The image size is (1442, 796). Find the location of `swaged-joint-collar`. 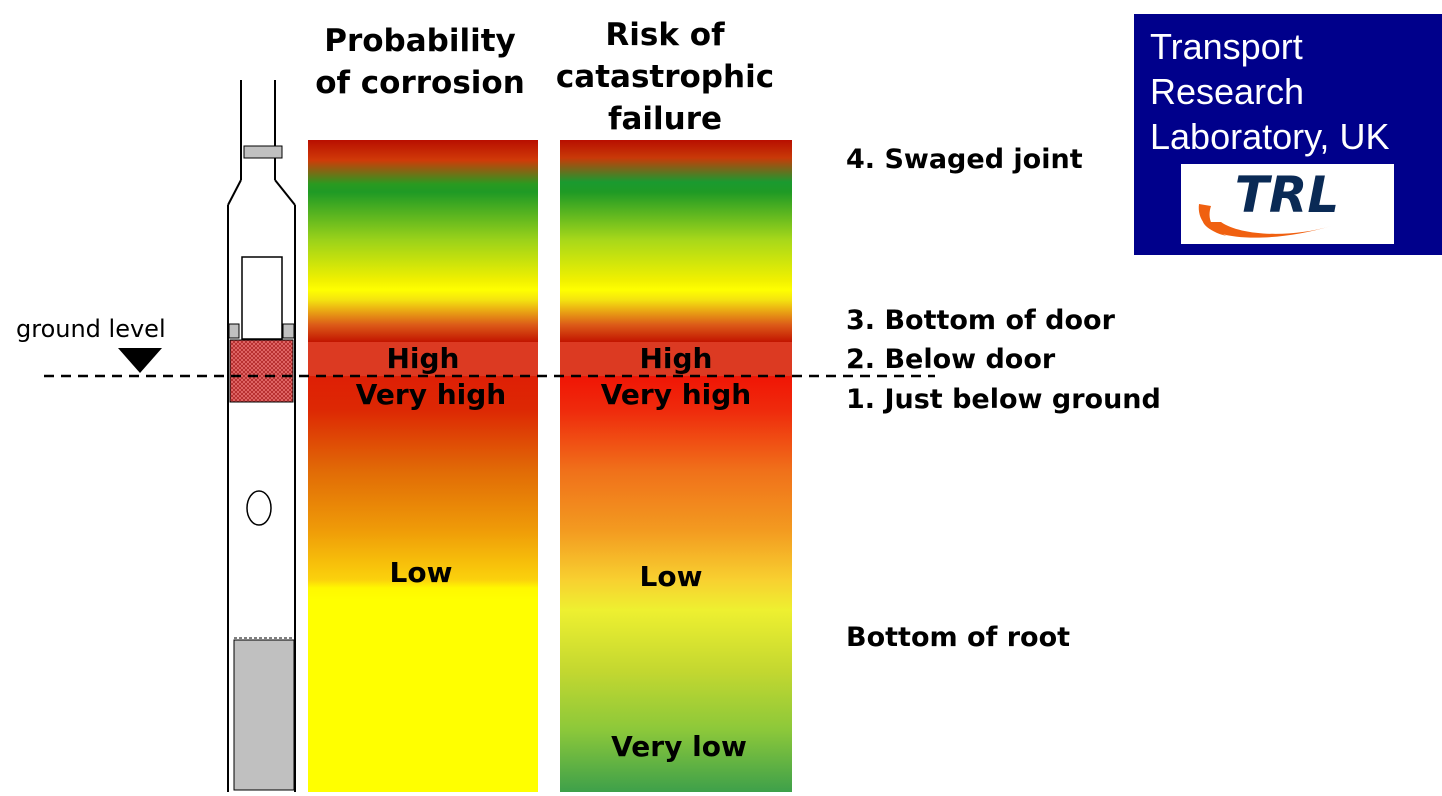

swaged-joint-collar is located at coordinates (263, 152).